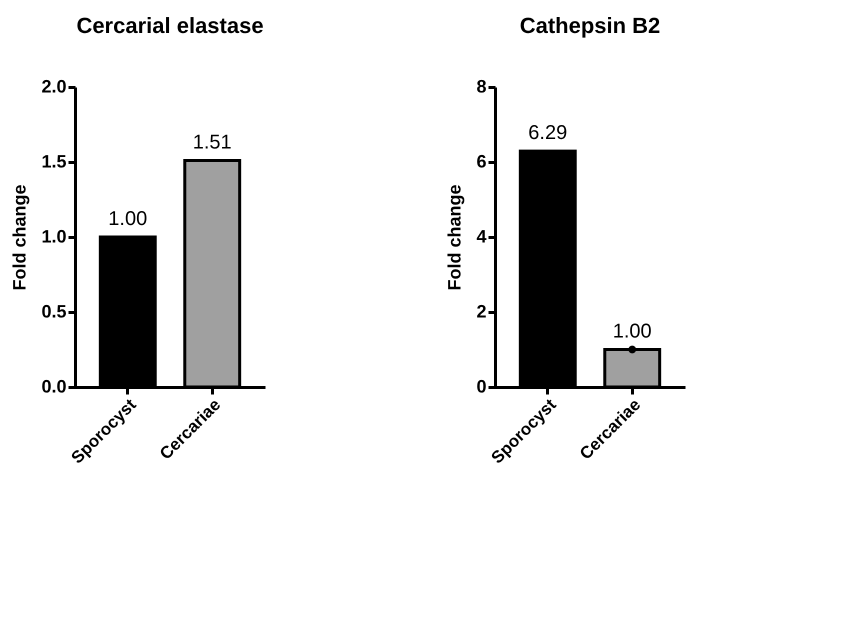 The height and width of the screenshot is (641, 853). Describe the element at coordinates (481, 86) in the screenshot. I see `y-tick-label: 8` at that location.